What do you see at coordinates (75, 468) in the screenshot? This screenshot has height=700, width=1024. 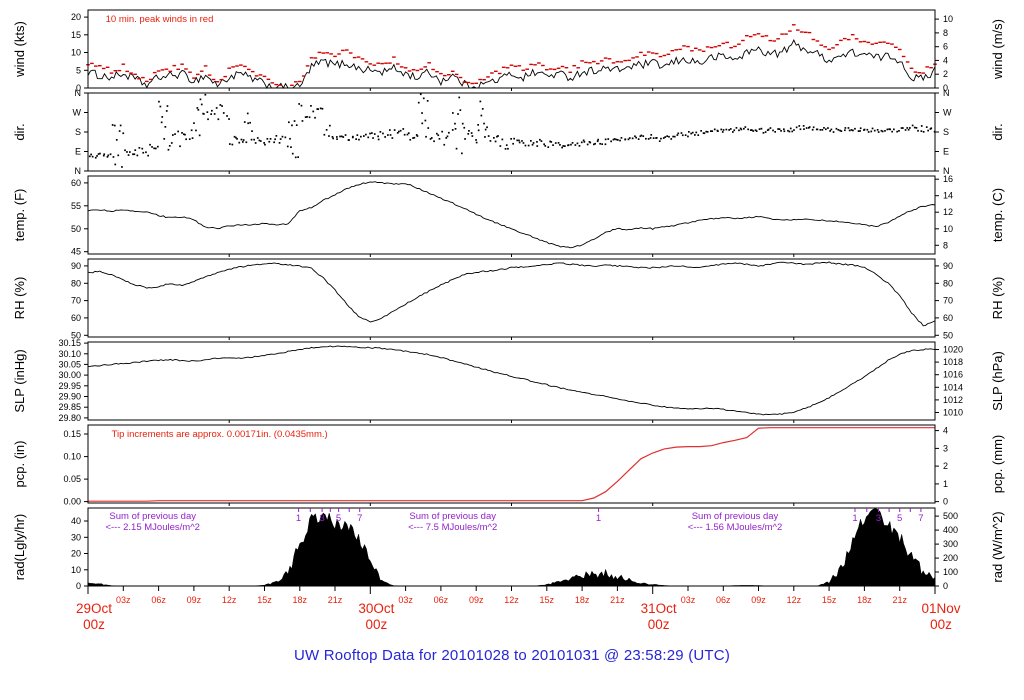 I see `panel-pcp-left-axis: 0.00 0.05 0.10 0.15` at bounding box center [75, 468].